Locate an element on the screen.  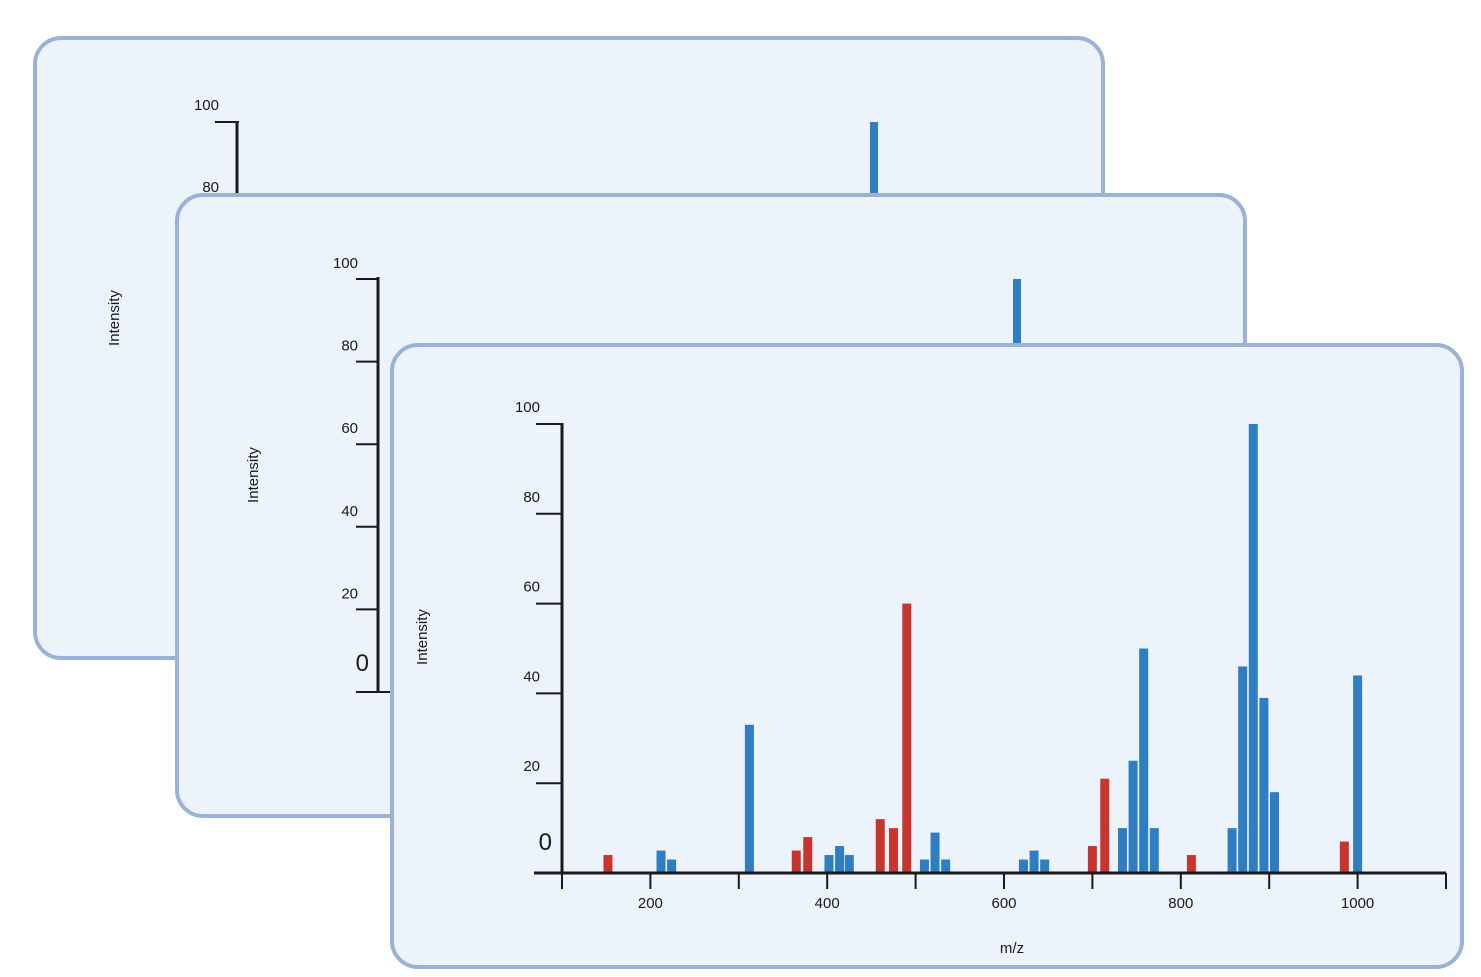
x-tick-label: 1000 is located at coordinates (1357, 903).